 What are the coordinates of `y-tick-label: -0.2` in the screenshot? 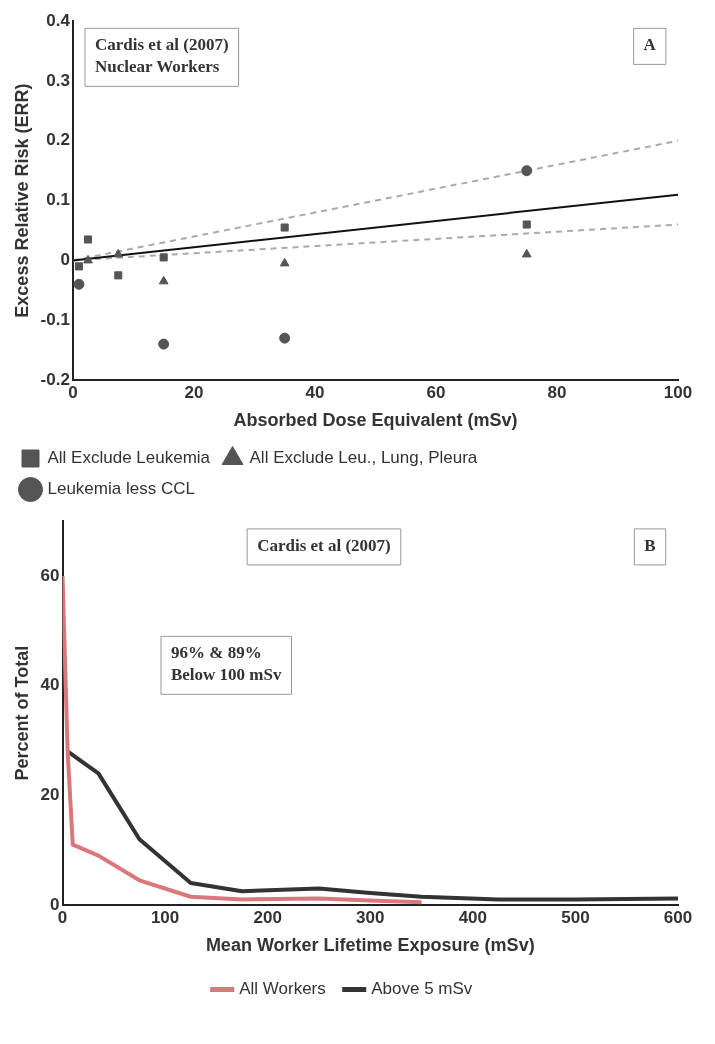 It's located at (55, 379).